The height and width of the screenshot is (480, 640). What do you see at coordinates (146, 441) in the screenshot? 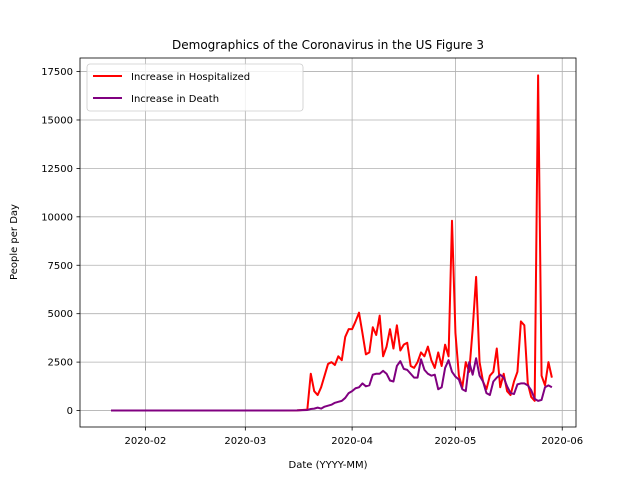
I see `x-tick-label: 2020-02` at bounding box center [146, 441].